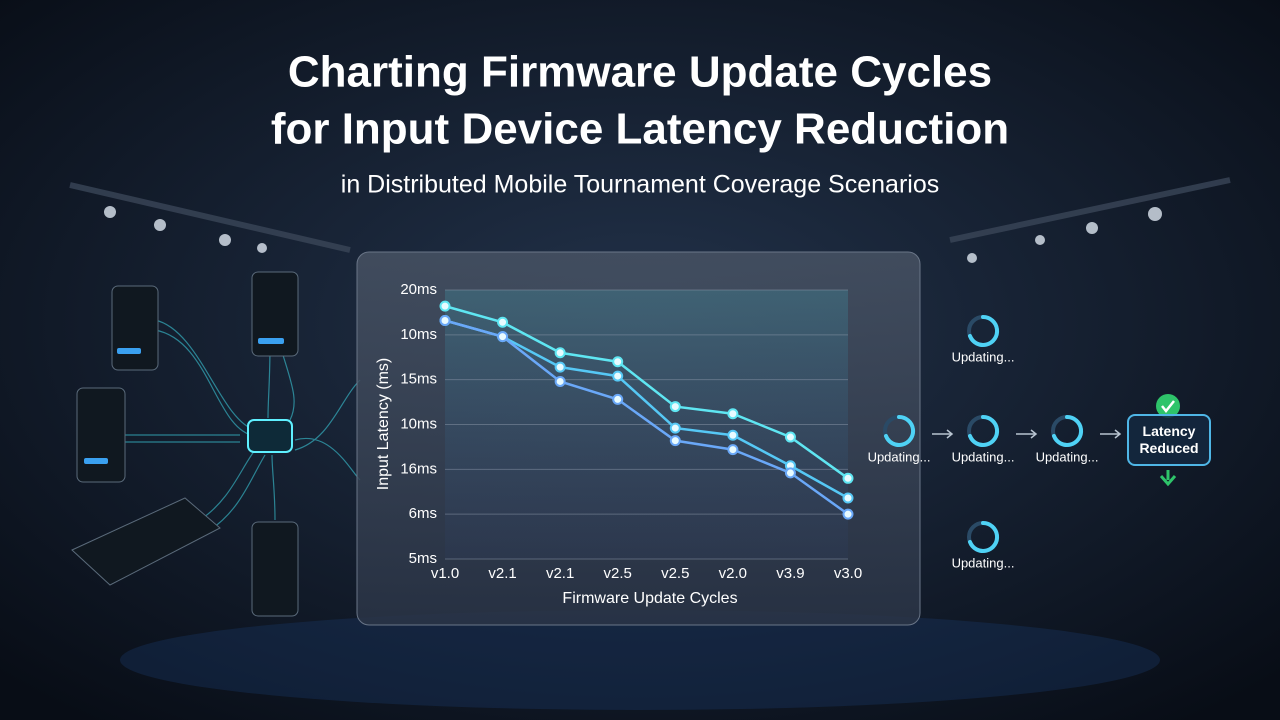 The width and height of the screenshot is (1280, 720). Describe the element at coordinates (383, 424) in the screenshot. I see `y-axis-label: Input Latency (ms)` at that location.